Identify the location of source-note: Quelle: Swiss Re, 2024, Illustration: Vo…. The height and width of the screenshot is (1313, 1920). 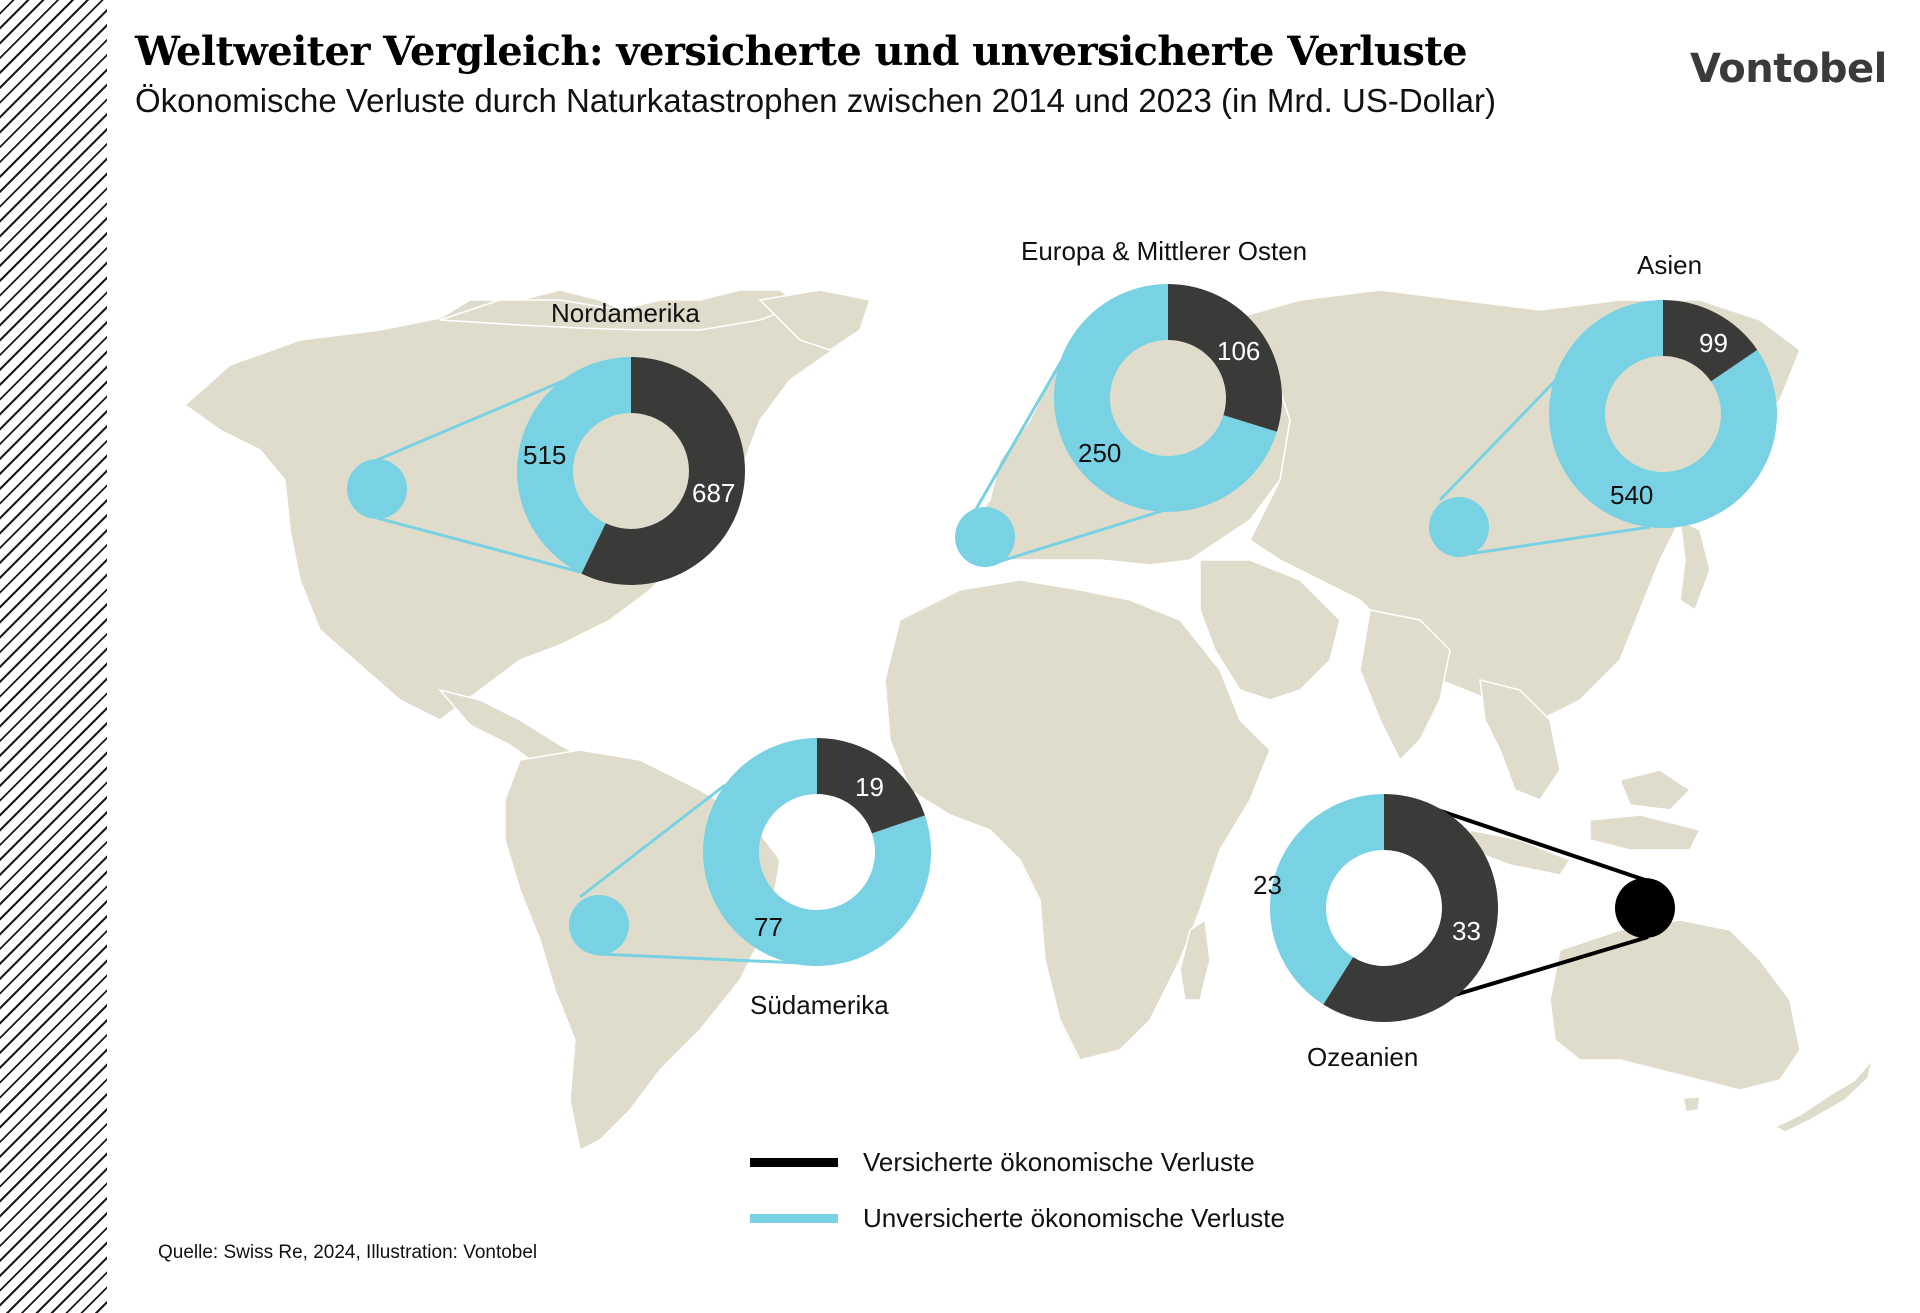
(348, 1252).